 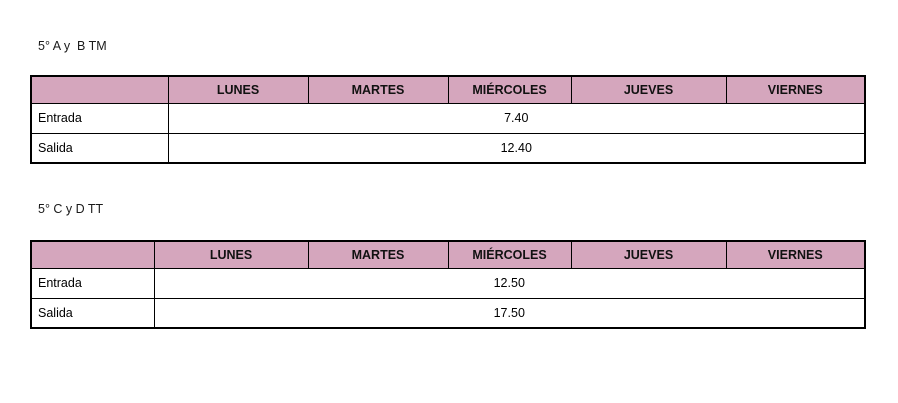 I want to click on table-row-entrada: Entrada 7.40, so click(x=448, y=118).